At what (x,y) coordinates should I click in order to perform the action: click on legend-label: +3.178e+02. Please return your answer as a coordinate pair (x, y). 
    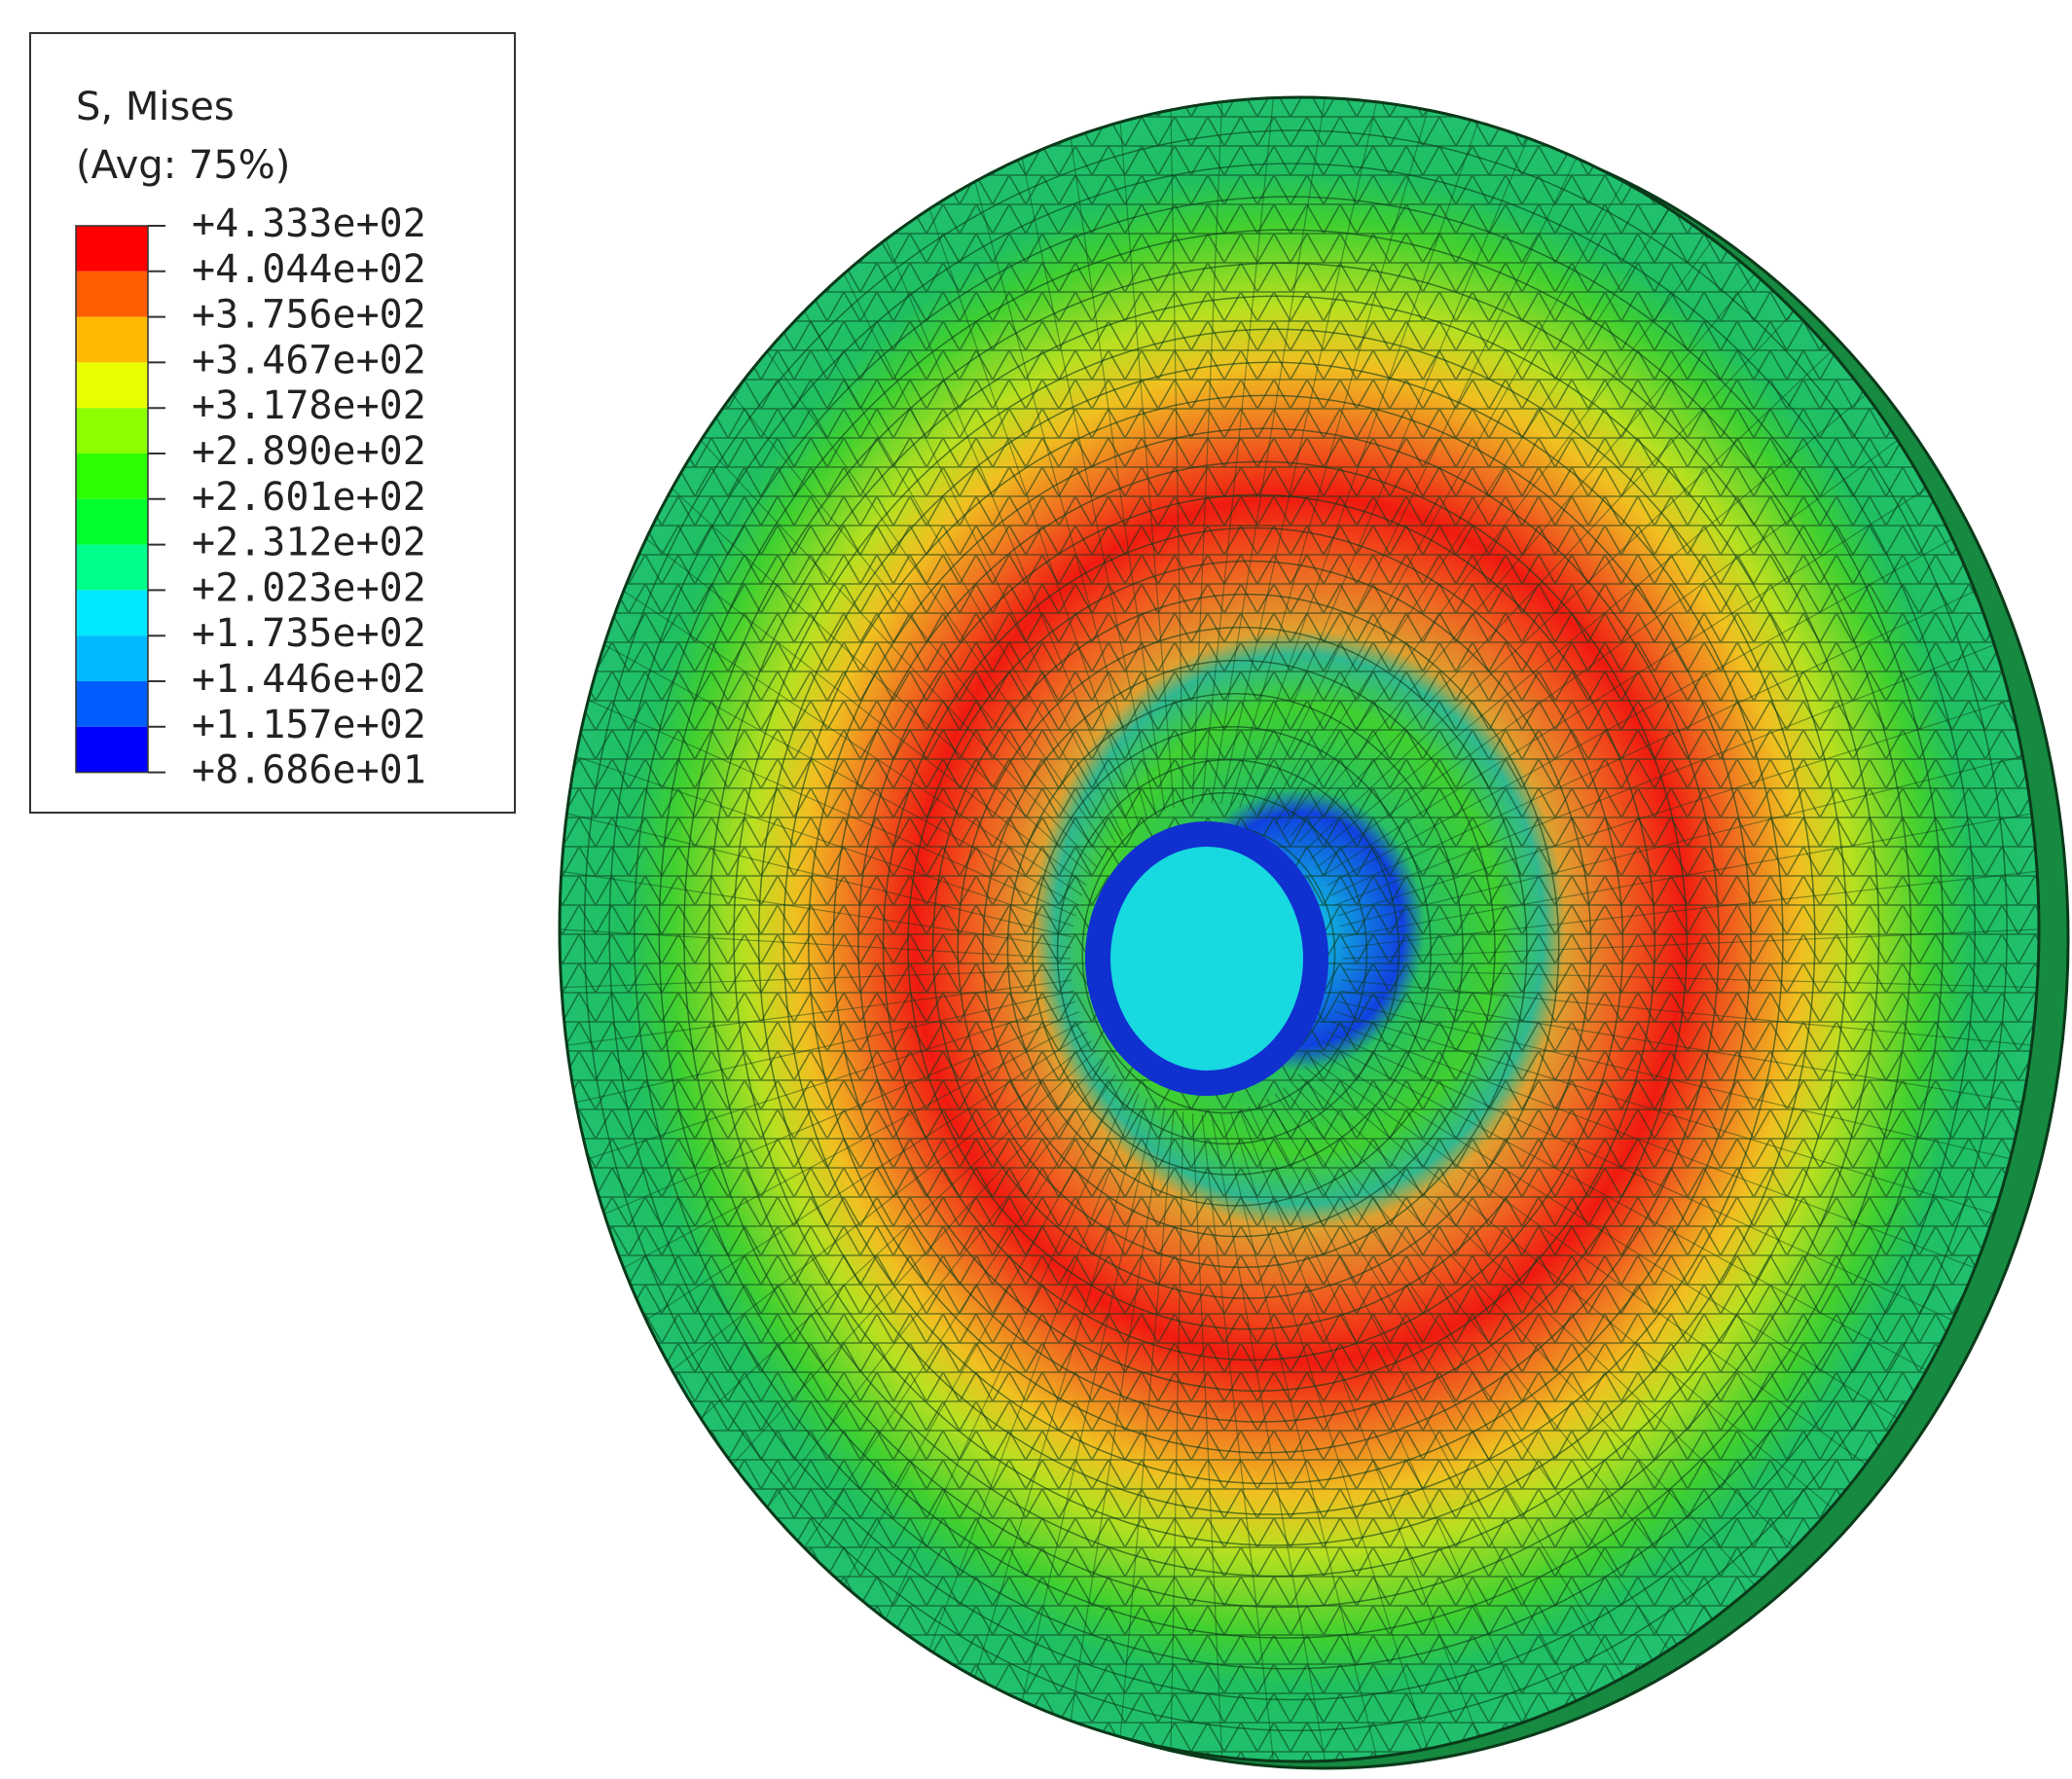
    Looking at the image, I should click on (309, 405).